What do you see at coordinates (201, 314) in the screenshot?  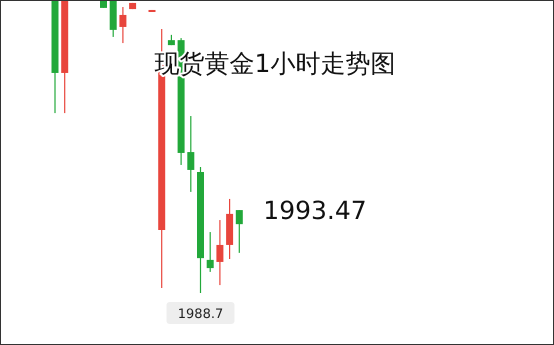 I see `annotation: 1988.7` at bounding box center [201, 314].